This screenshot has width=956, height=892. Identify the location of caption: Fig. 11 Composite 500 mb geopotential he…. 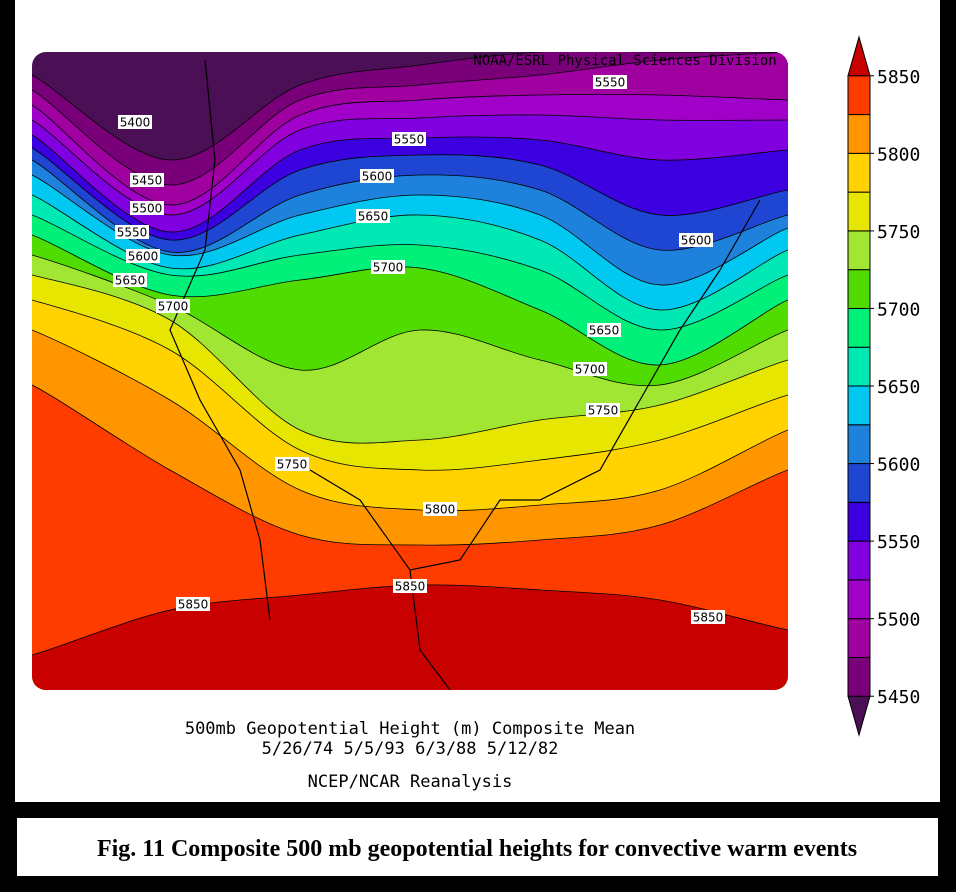
(477, 849).